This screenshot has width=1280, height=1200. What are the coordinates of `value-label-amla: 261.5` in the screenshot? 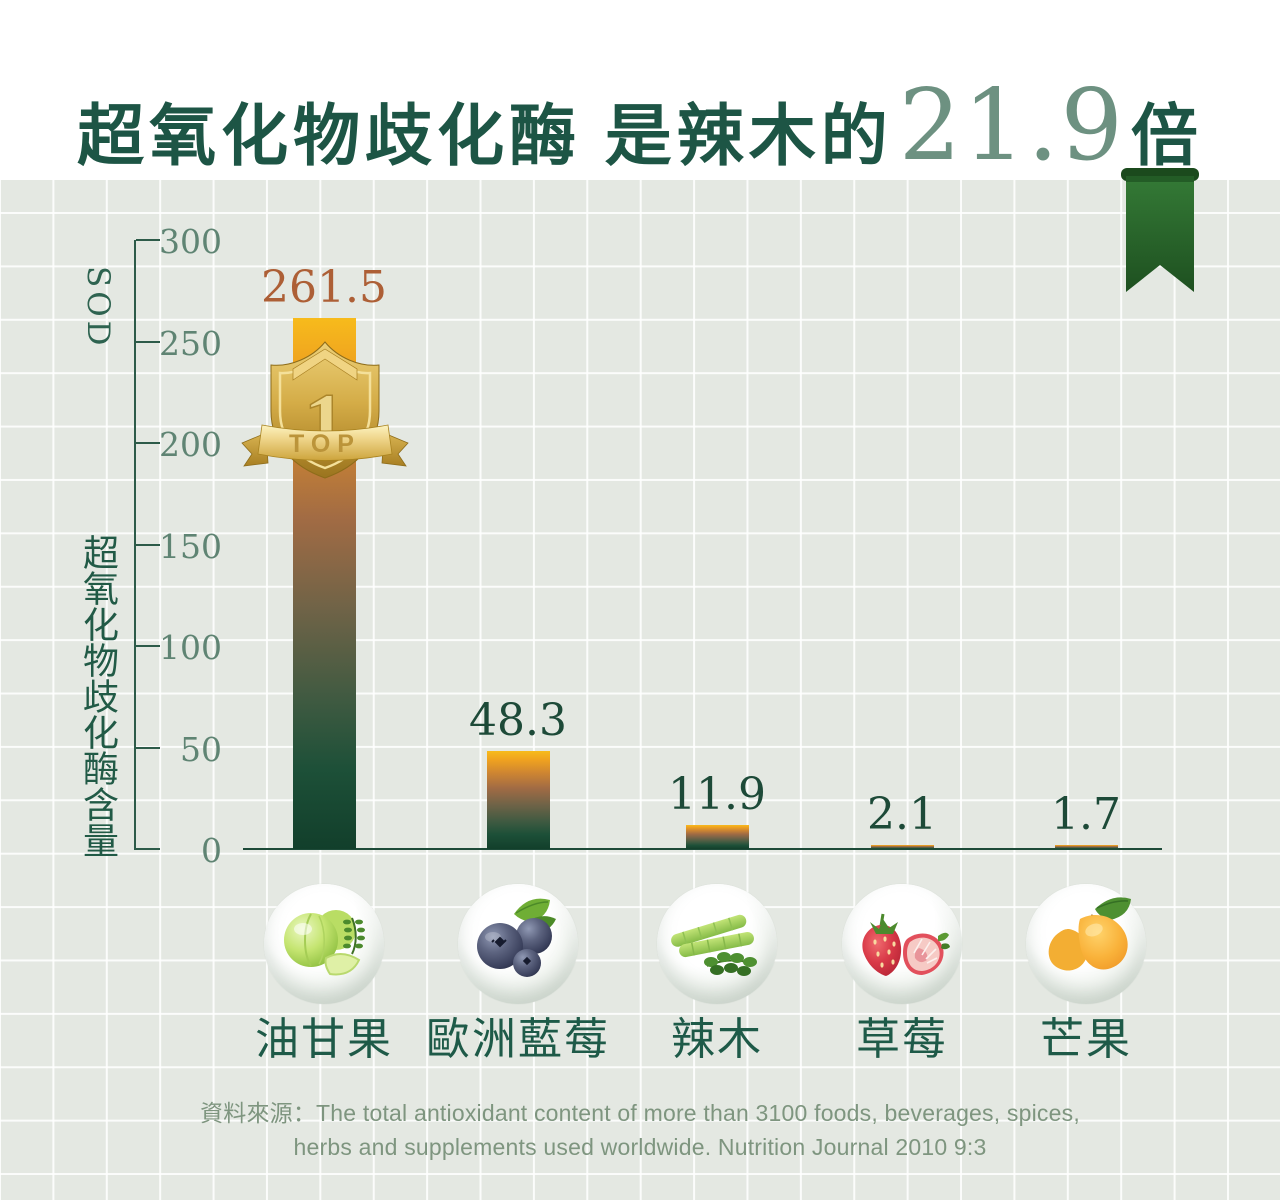 It's located at (324, 287).